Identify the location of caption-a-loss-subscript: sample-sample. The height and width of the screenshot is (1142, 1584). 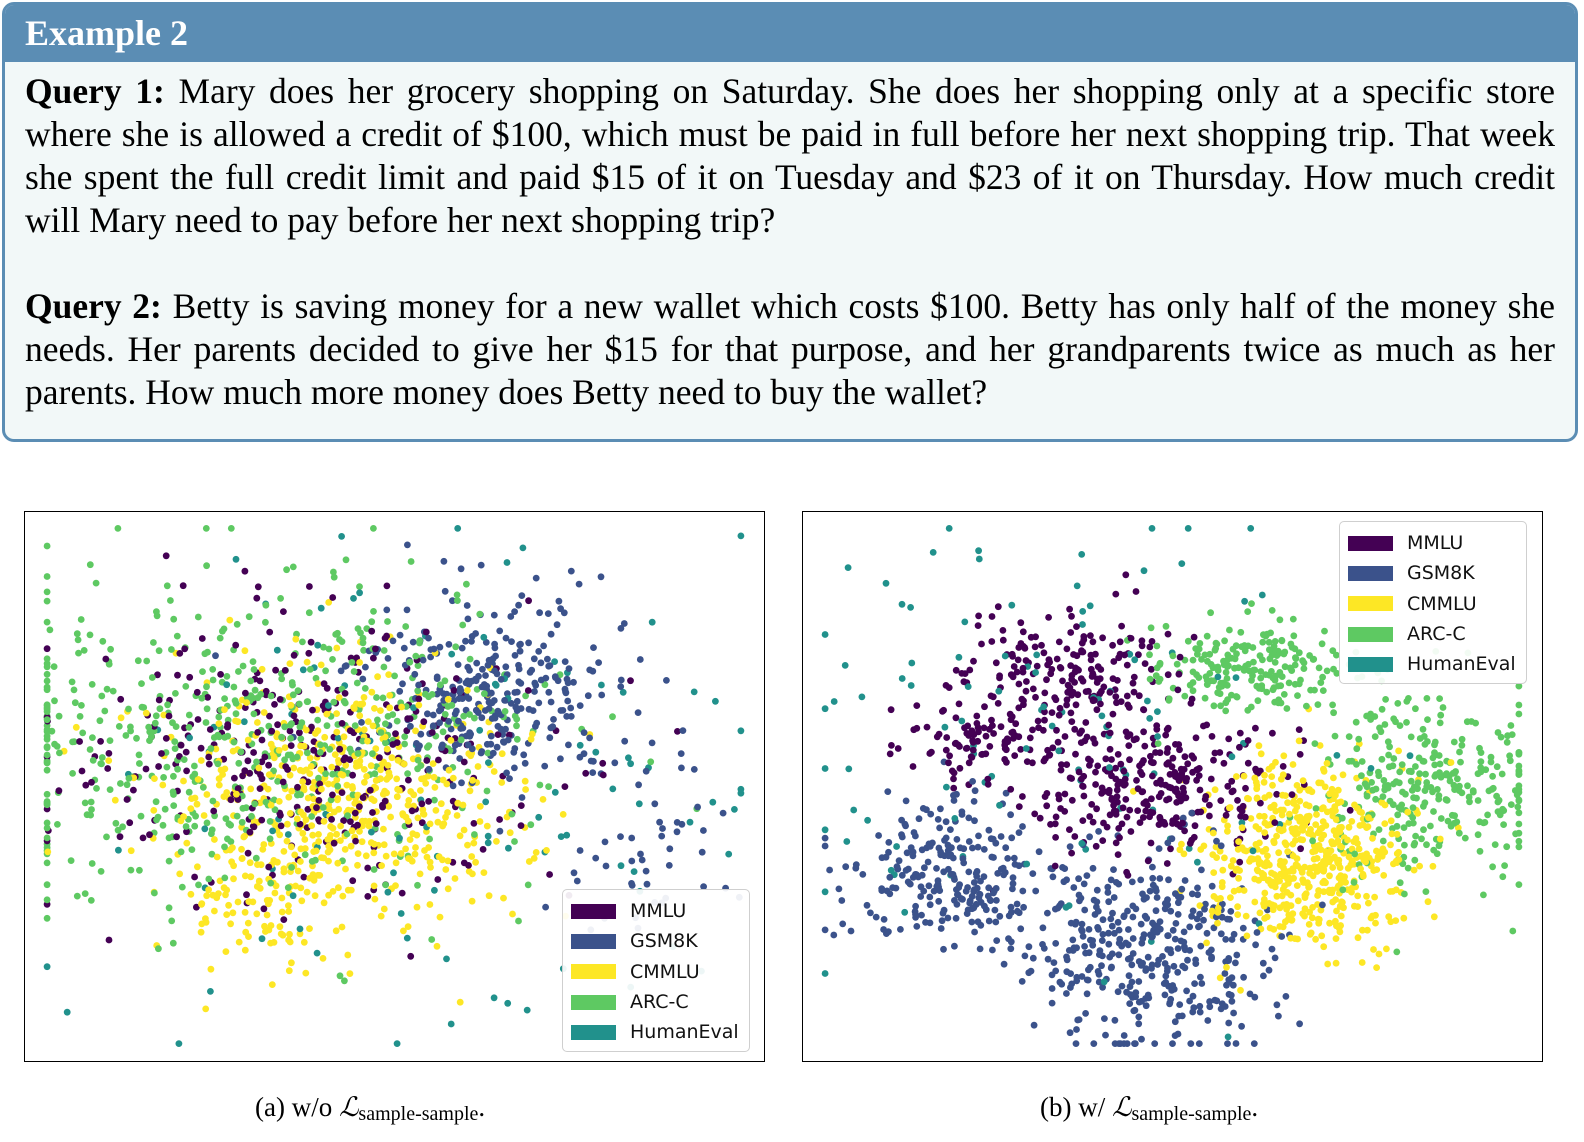
(418, 1114).